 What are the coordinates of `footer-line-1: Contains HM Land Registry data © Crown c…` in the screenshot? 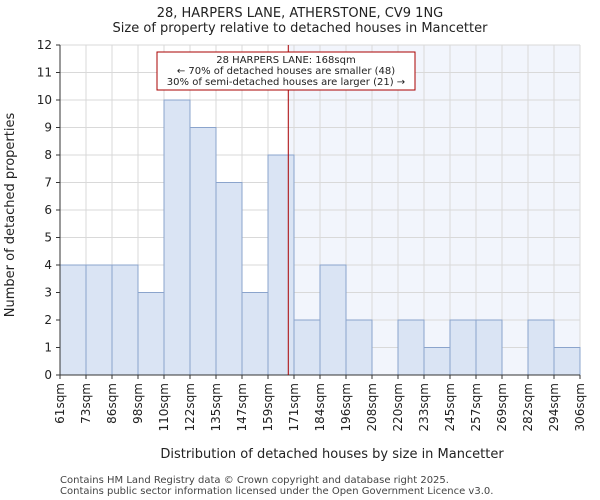 It's located at (254, 480).